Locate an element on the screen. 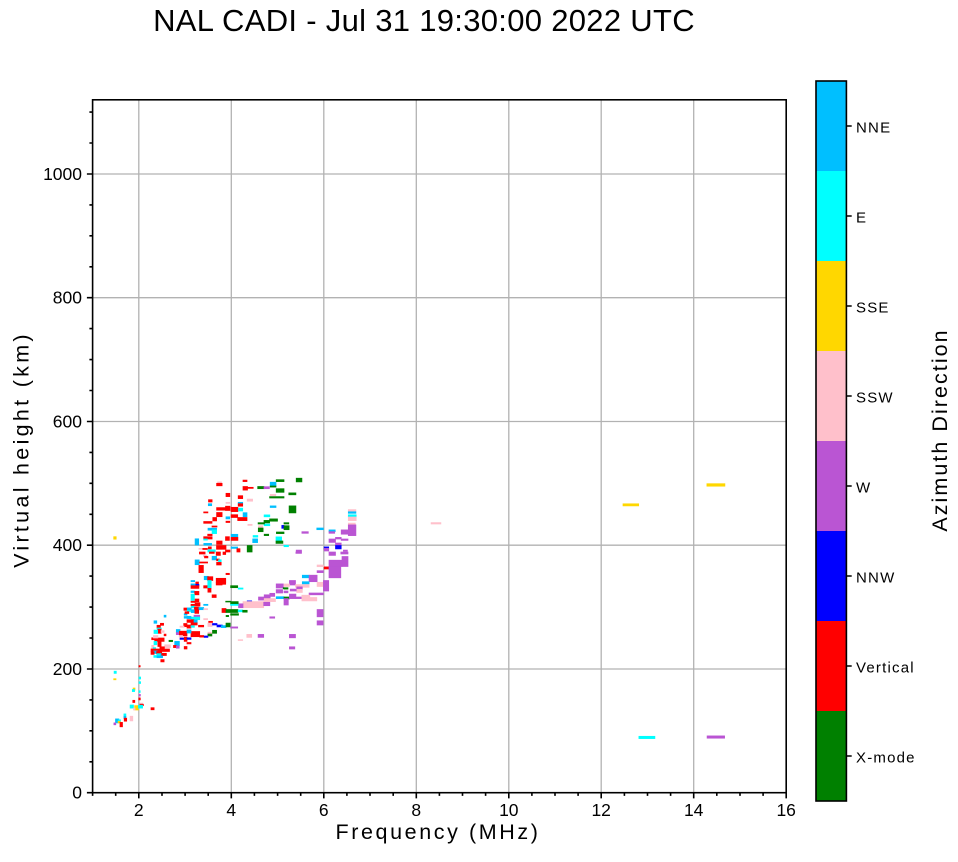 Image resolution: width=958 pixels, height=862 pixels. svg-text: NNW is located at coordinates (875, 578).